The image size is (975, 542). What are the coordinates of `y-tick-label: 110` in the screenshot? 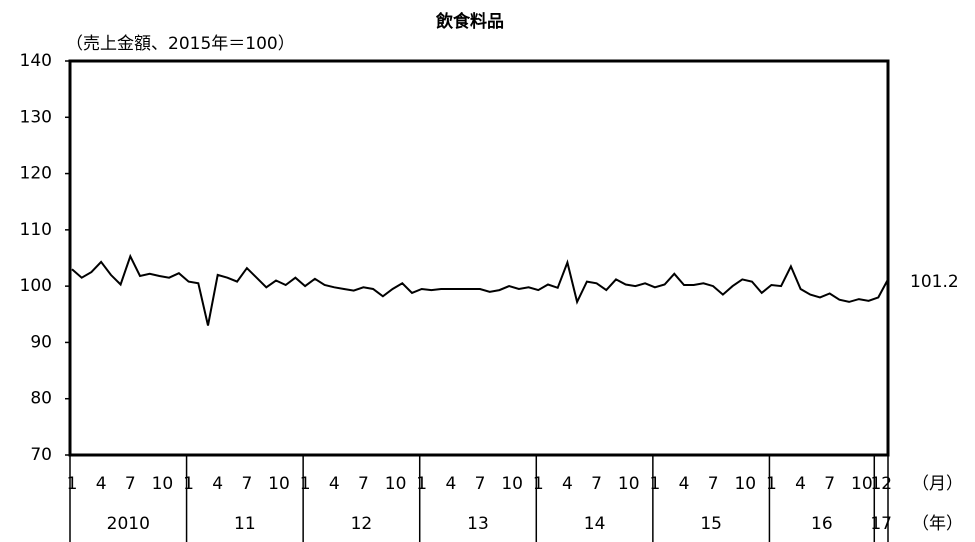 It's located at (36, 230).